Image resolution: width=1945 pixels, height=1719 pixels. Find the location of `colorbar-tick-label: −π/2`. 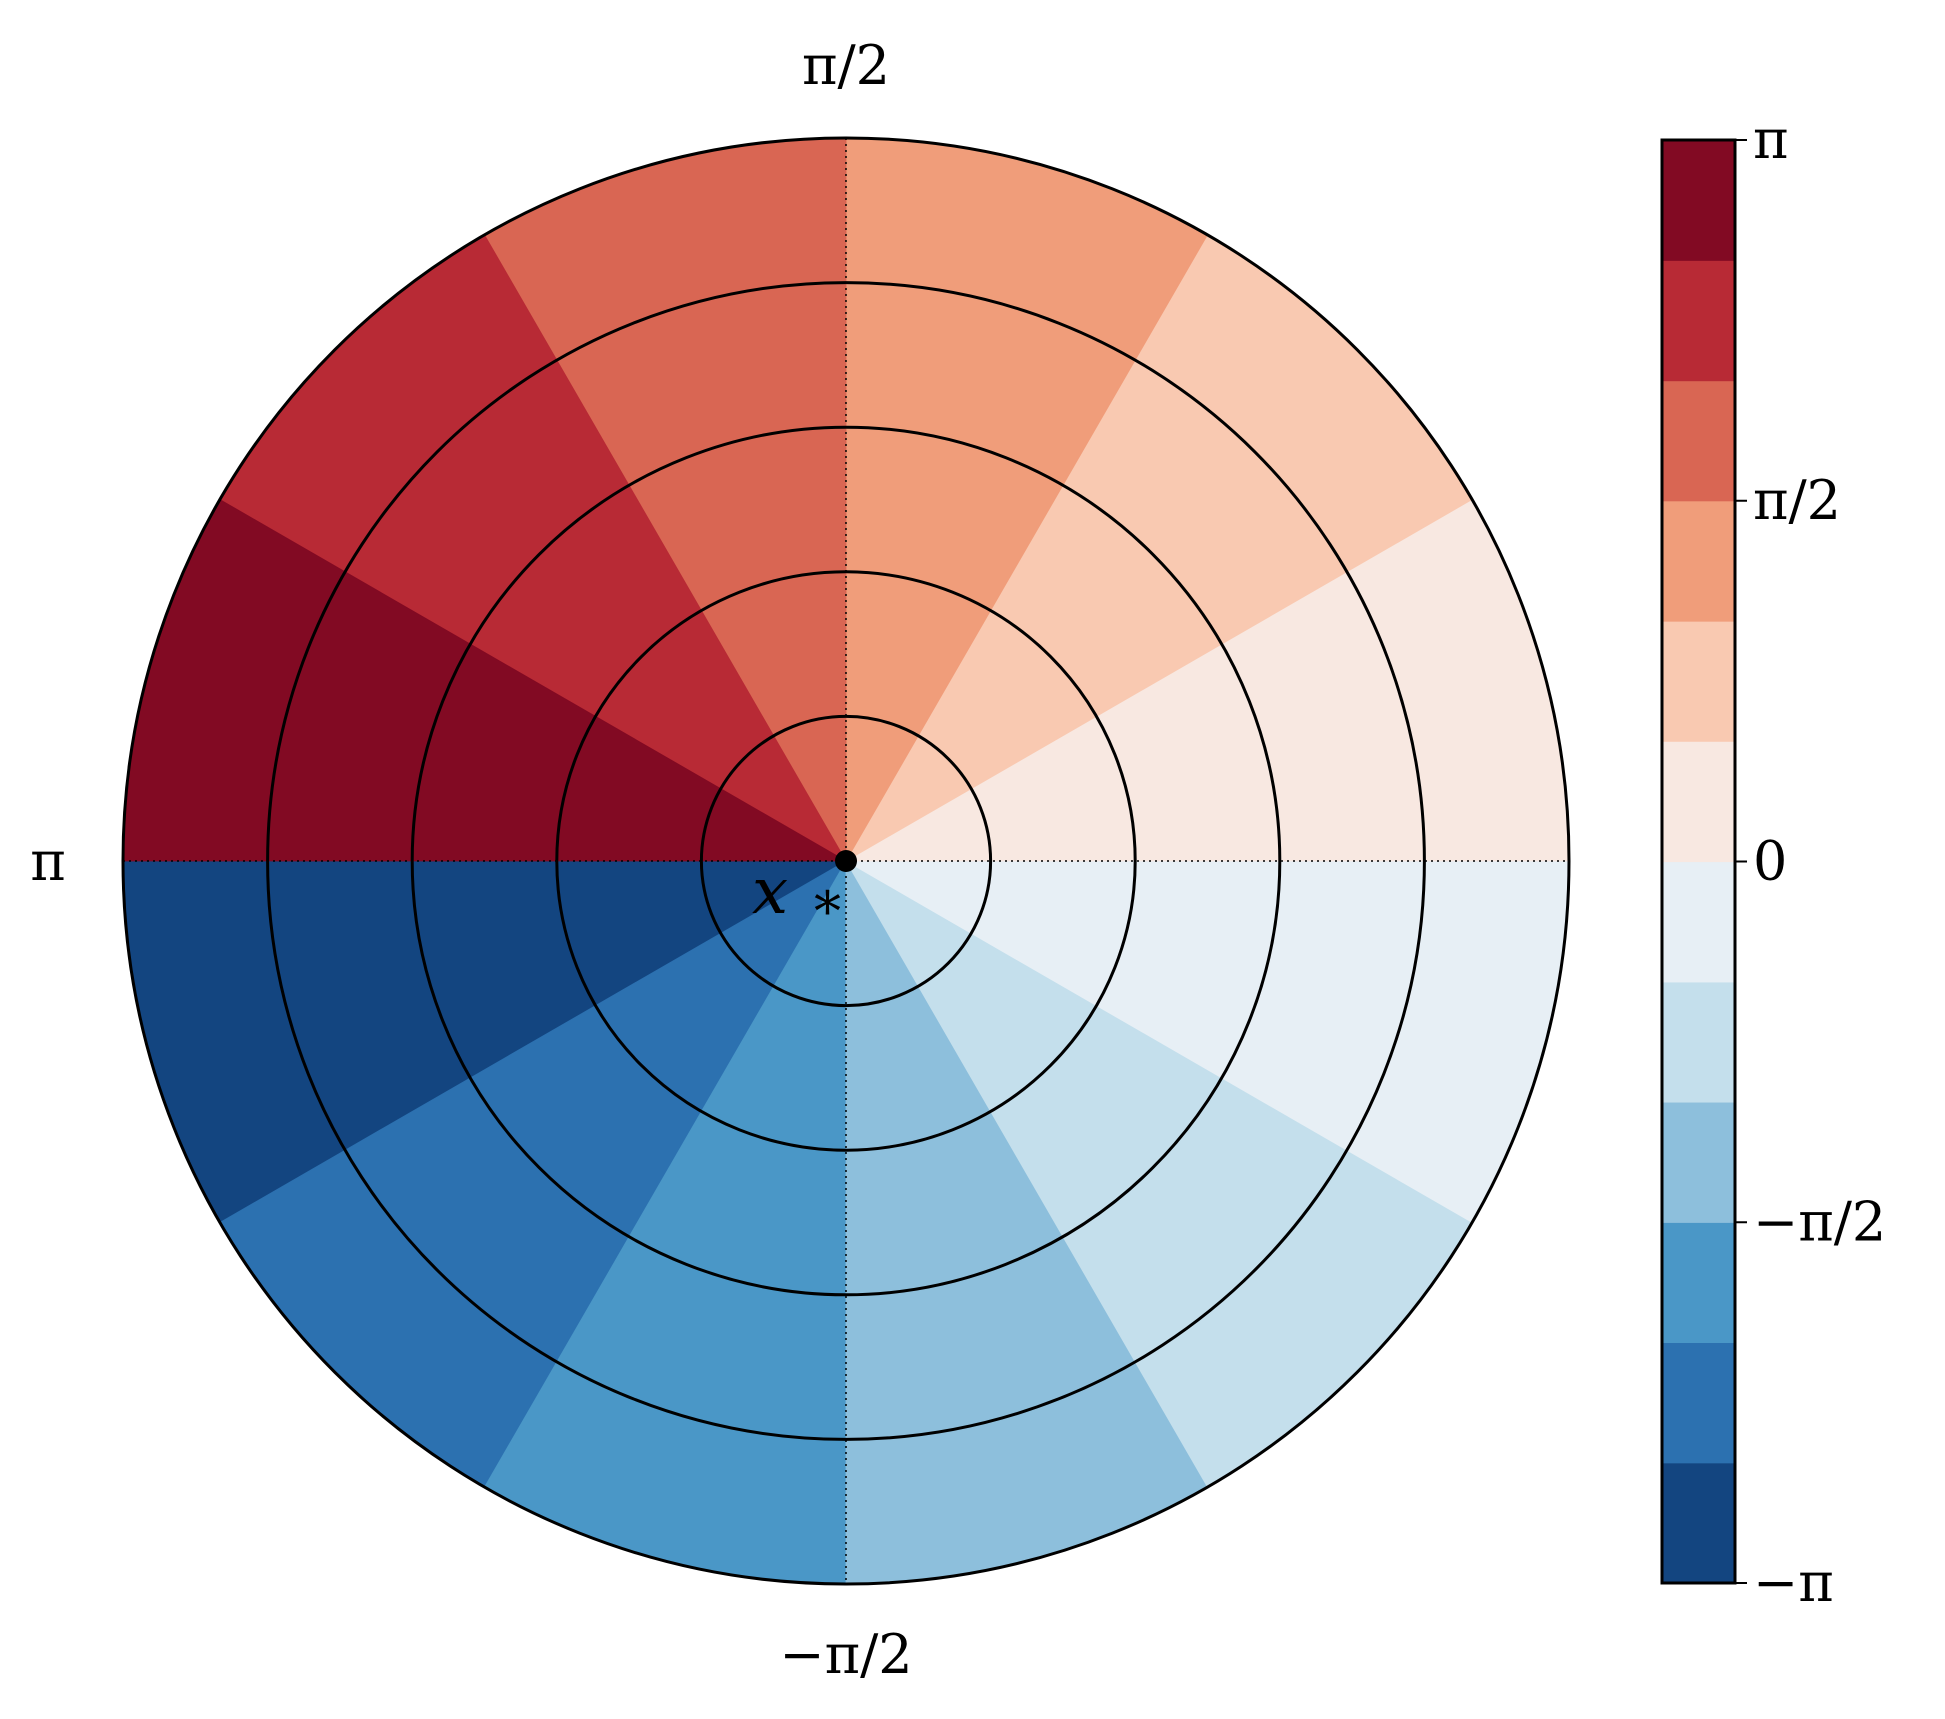

colorbar-tick-label: −π/2 is located at coordinates (1819, 1221).